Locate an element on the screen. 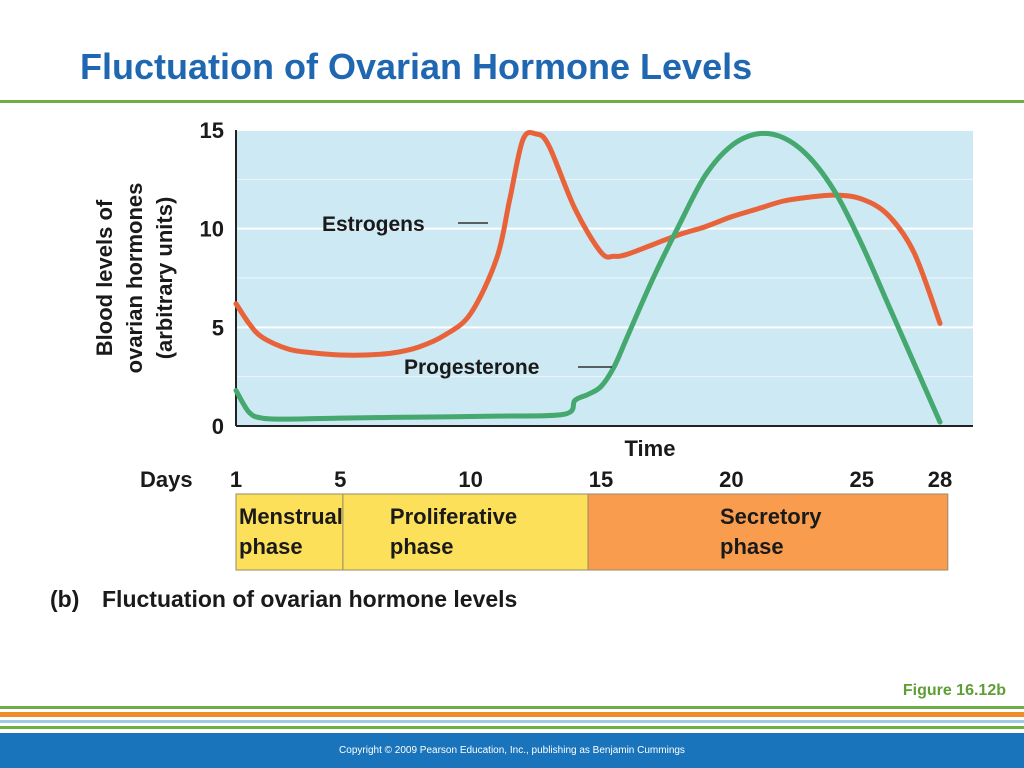 This screenshot has height=768, width=1024. title-divider is located at coordinates (512, 101).